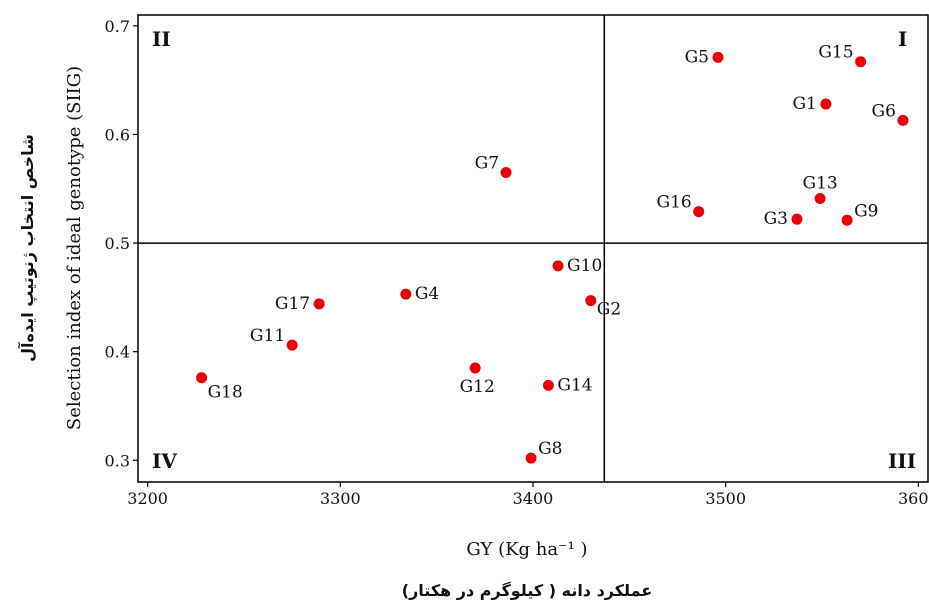 The height and width of the screenshot is (608, 929). Describe the element at coordinates (835, 53) in the screenshot. I see `data-label-g15: G15` at that location.